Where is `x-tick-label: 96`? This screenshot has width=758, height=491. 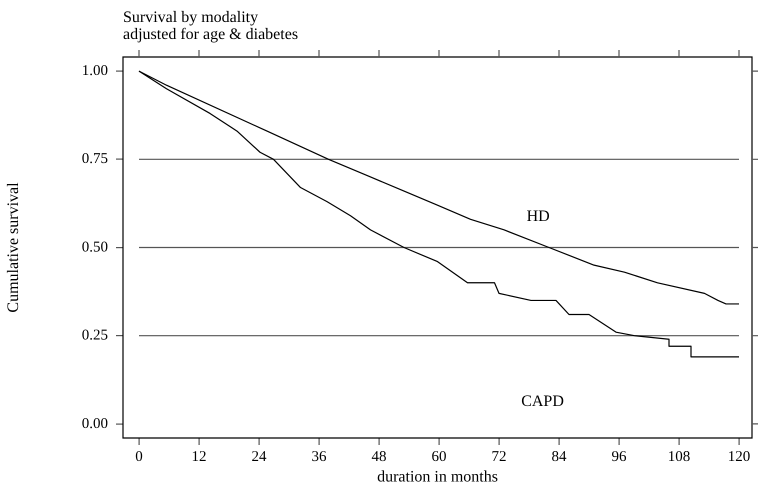 x-tick-label: 96 is located at coordinates (619, 456).